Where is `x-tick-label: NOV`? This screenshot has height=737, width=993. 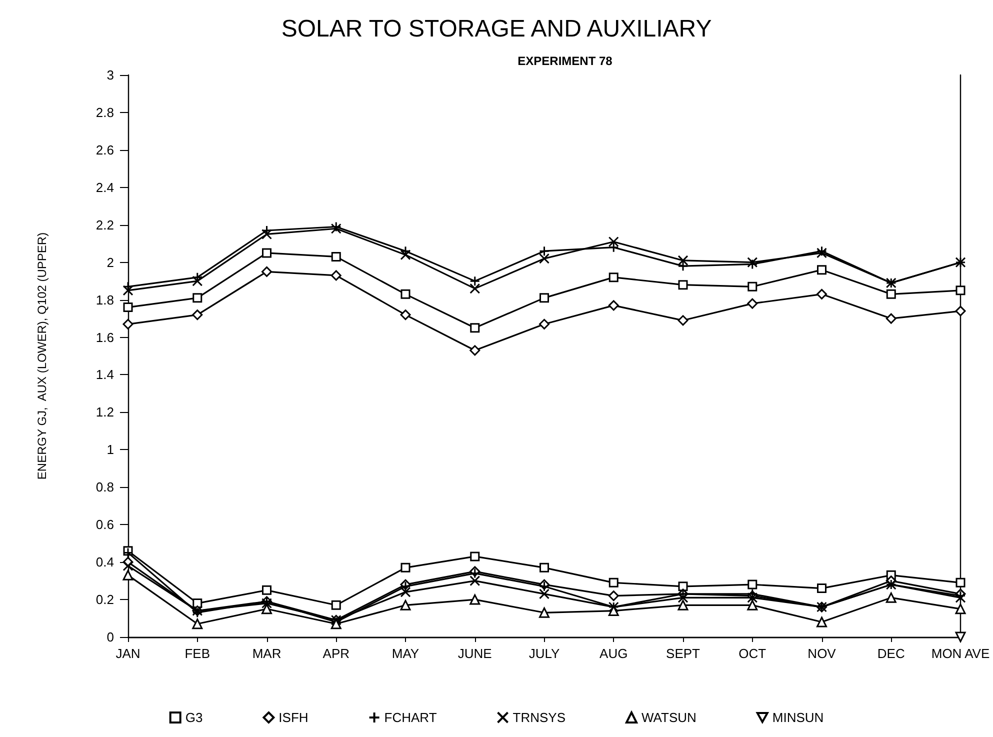 x-tick-label: NOV is located at coordinates (822, 653).